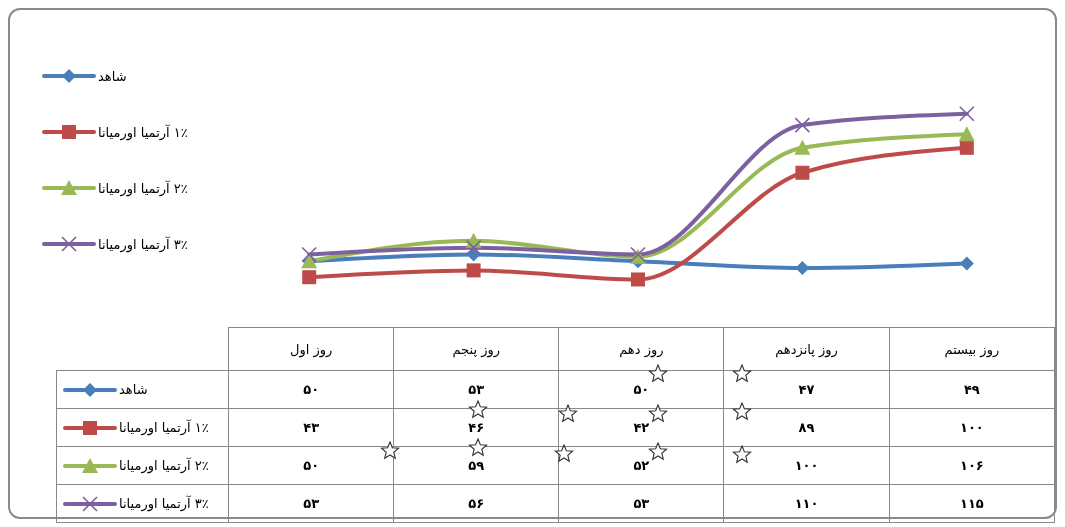 The height and width of the screenshot is (527, 1065). What do you see at coordinates (641, 465) in the screenshot?
I see `data-label: ۵۲` at bounding box center [641, 465].